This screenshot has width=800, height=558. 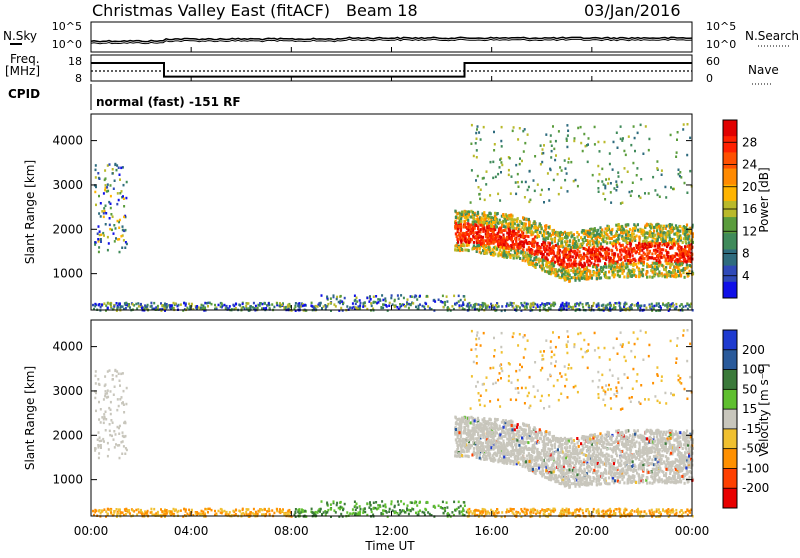 What do you see at coordinates (67, 141) in the screenshot?
I see `y-tick-label: 4000` at bounding box center [67, 141].